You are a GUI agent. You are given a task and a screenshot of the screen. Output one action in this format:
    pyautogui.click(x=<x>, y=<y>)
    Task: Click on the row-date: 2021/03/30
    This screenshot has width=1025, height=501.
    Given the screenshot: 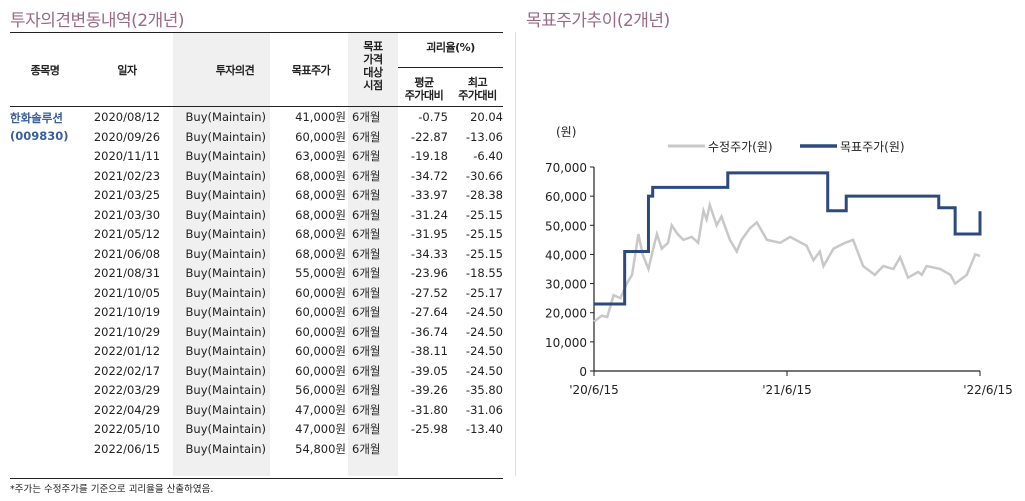 What is the action you would take?
    pyautogui.click(x=127, y=214)
    